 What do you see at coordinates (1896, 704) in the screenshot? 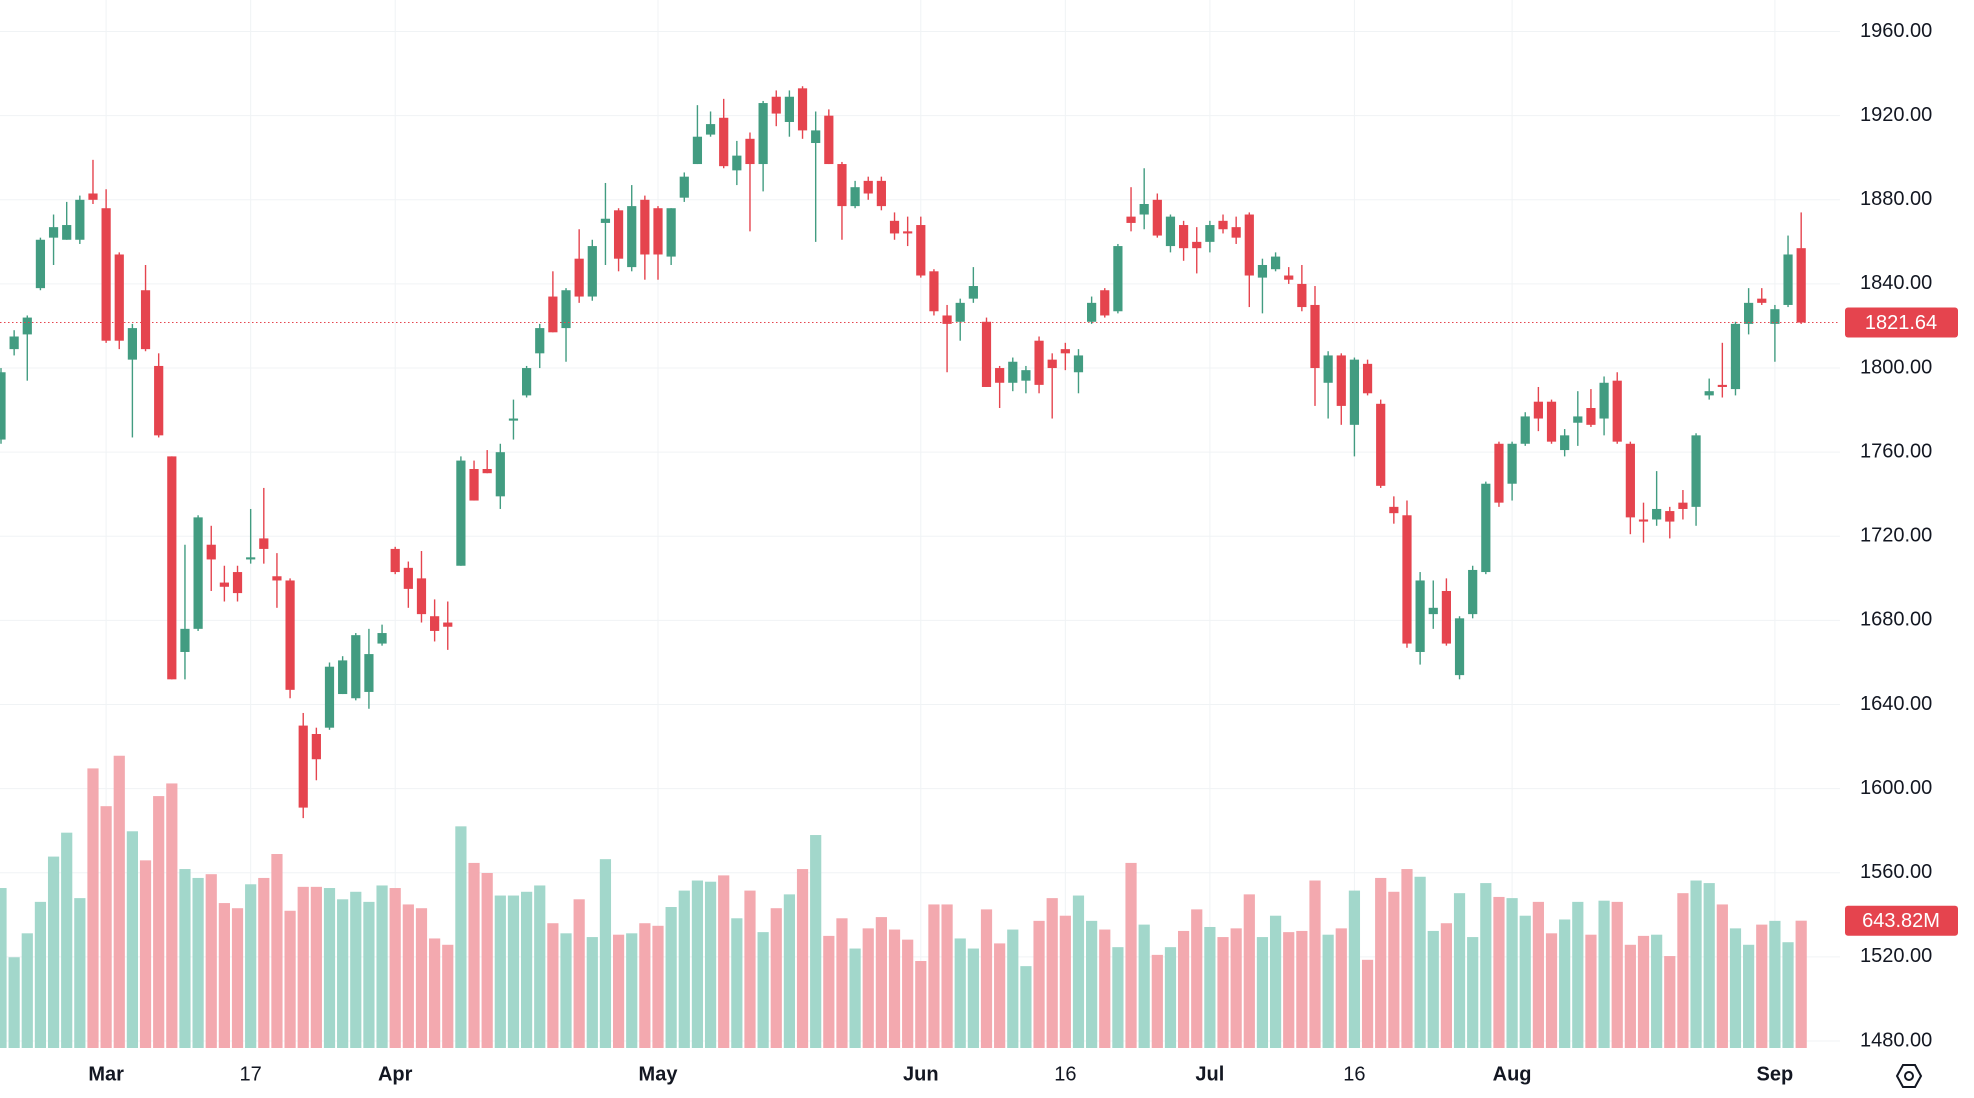
I see `y-tick-label: 1640.00` at bounding box center [1896, 704].